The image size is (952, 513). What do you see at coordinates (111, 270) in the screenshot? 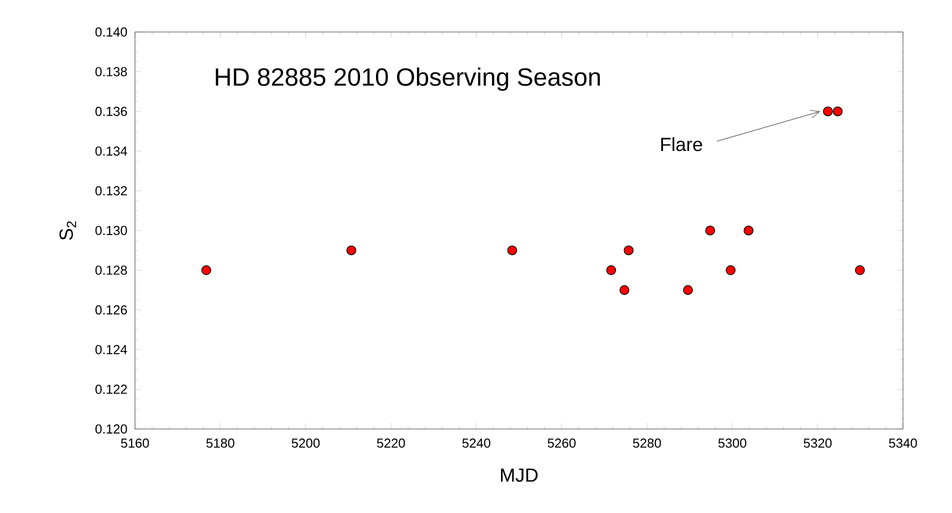
I see `y-tick-label: 0.128` at bounding box center [111, 270].